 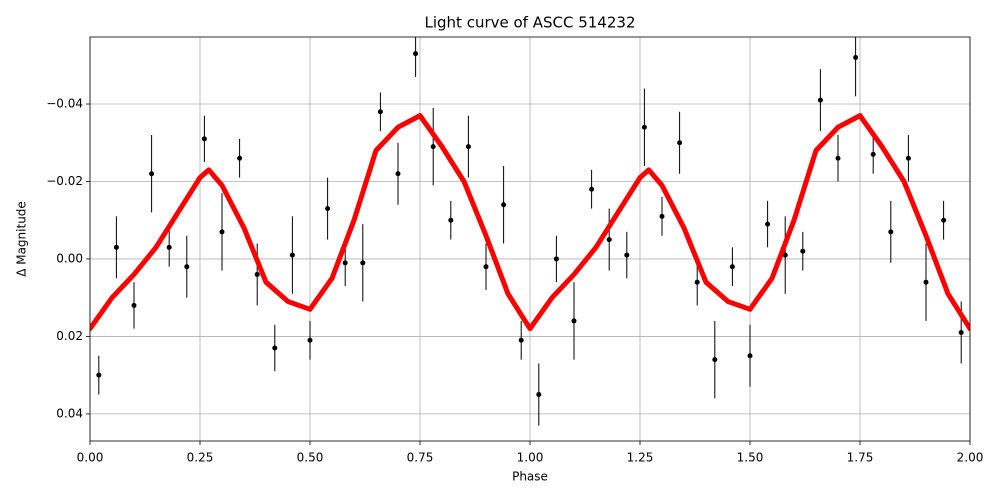 What do you see at coordinates (69, 413) in the screenshot?
I see `y-tick-label: 0.04` at bounding box center [69, 413].